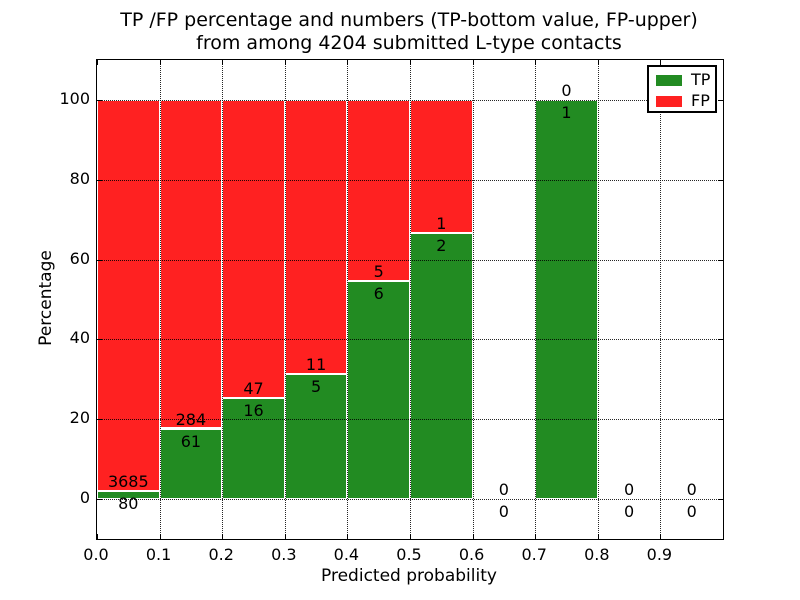  Describe the element at coordinates (253, 388) in the screenshot. I see `fp-count-label: 47` at that location.